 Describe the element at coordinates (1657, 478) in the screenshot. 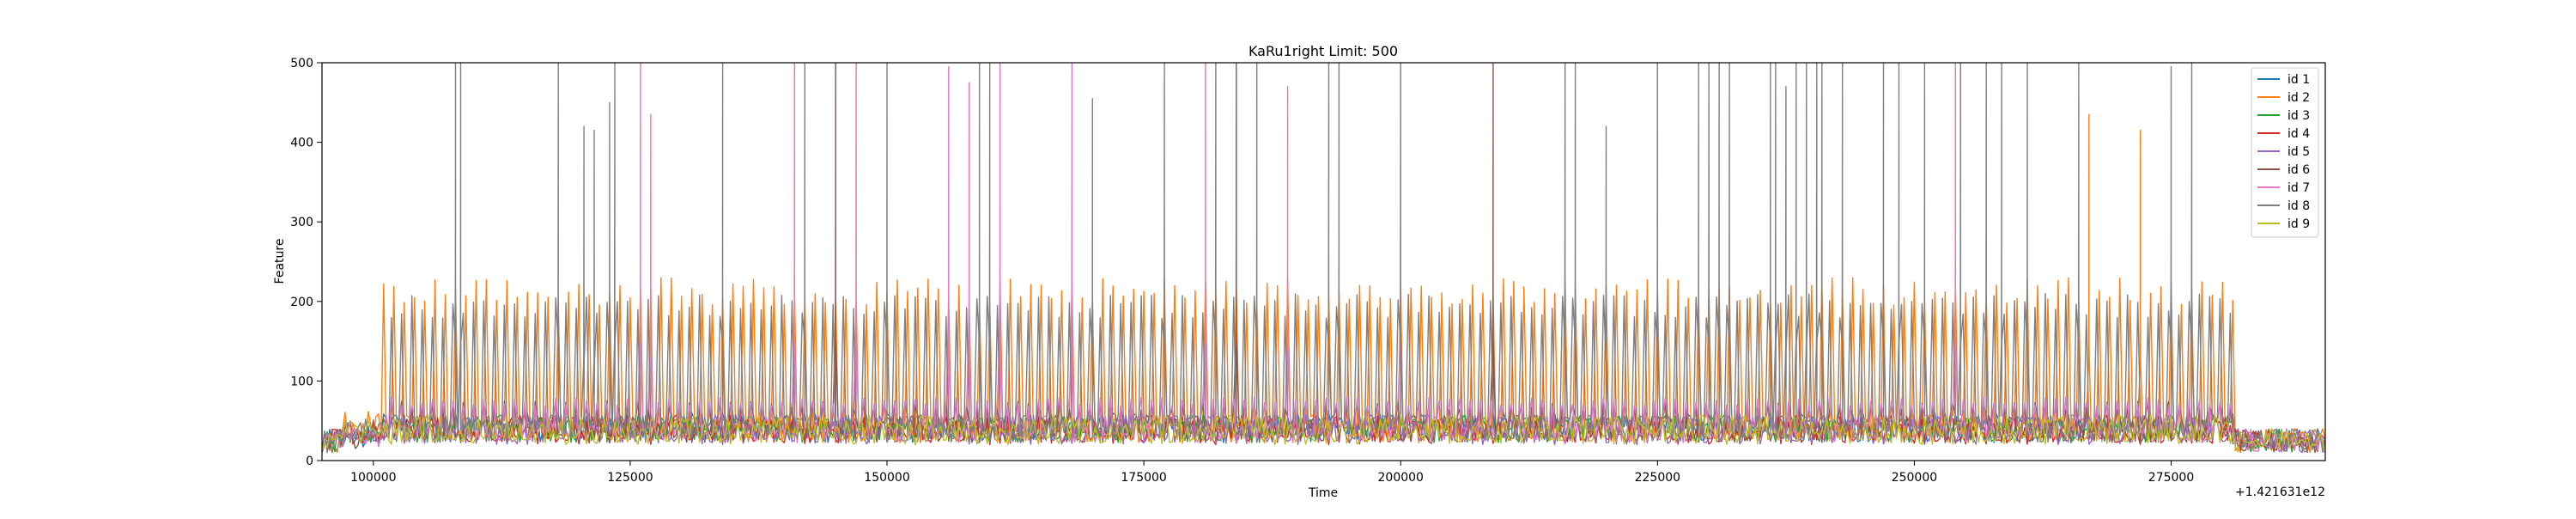

I see `x-tick-label: 225000` at that location.